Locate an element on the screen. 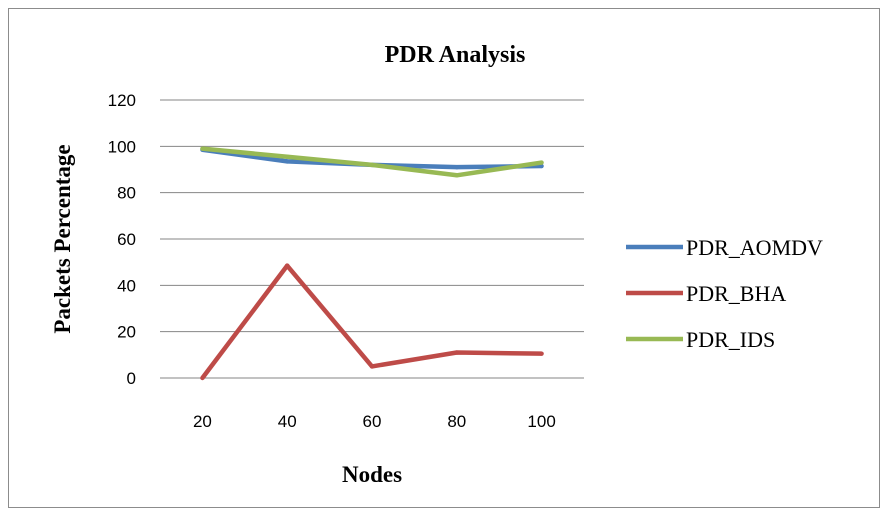 The height and width of the screenshot is (517, 890). y-tick-label: 80 is located at coordinates (126, 193).